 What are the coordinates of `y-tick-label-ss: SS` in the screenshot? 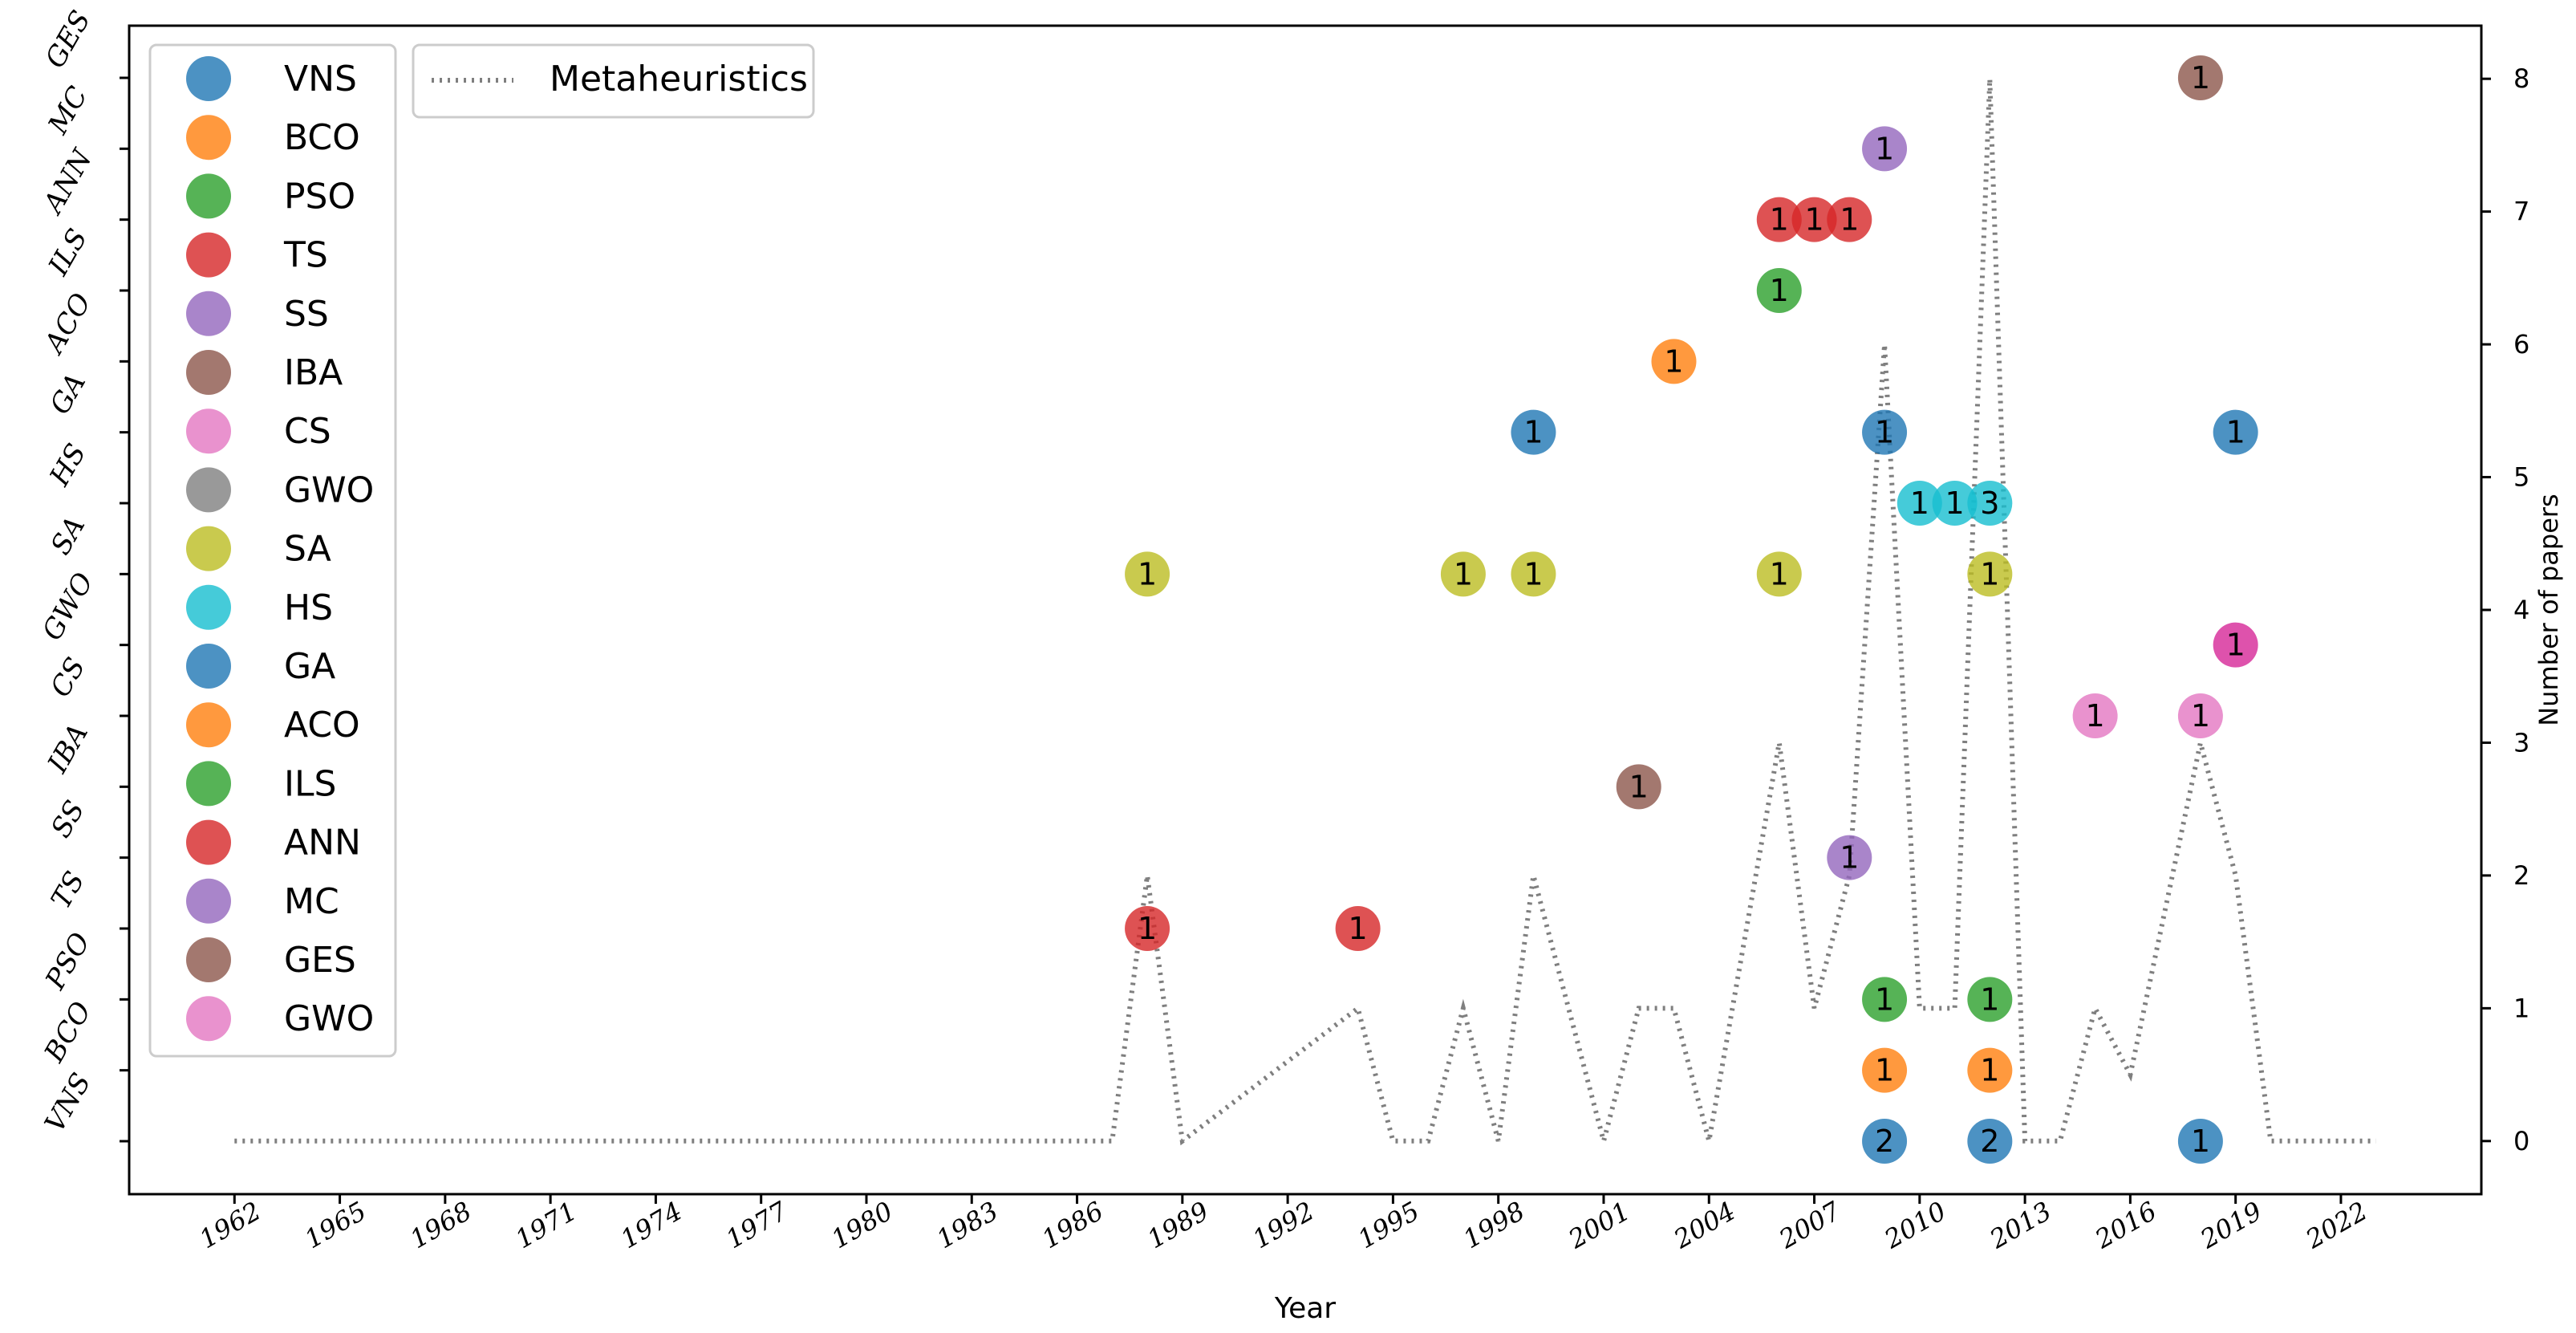 It's located at (68, 819).